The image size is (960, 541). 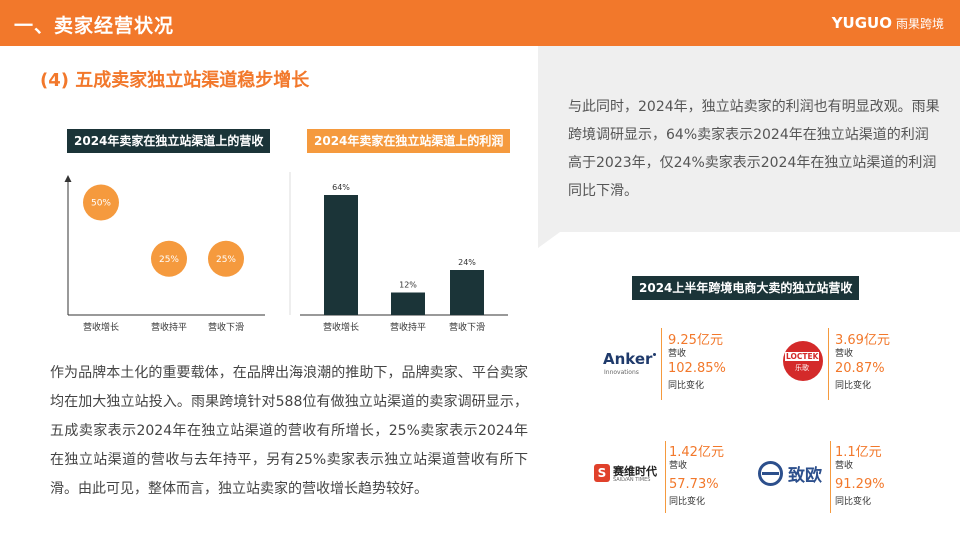 I want to click on anker-divider, so click(x=661, y=364).